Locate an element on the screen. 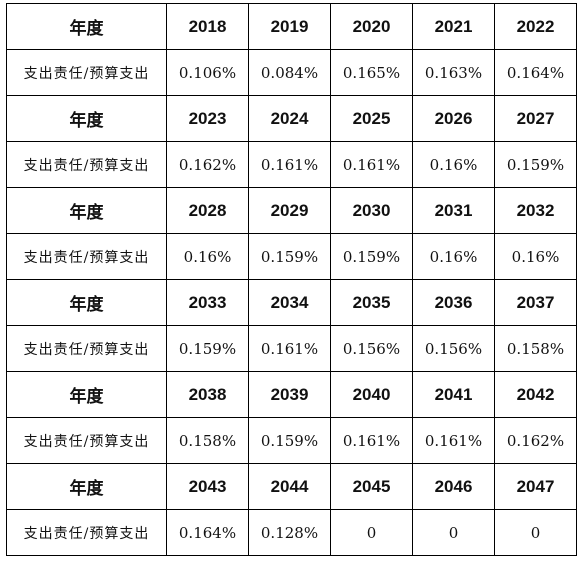 This screenshot has height=571, width=582. year-row: 年度 2033 2034 2035 2036 2037 is located at coordinates (291, 302).